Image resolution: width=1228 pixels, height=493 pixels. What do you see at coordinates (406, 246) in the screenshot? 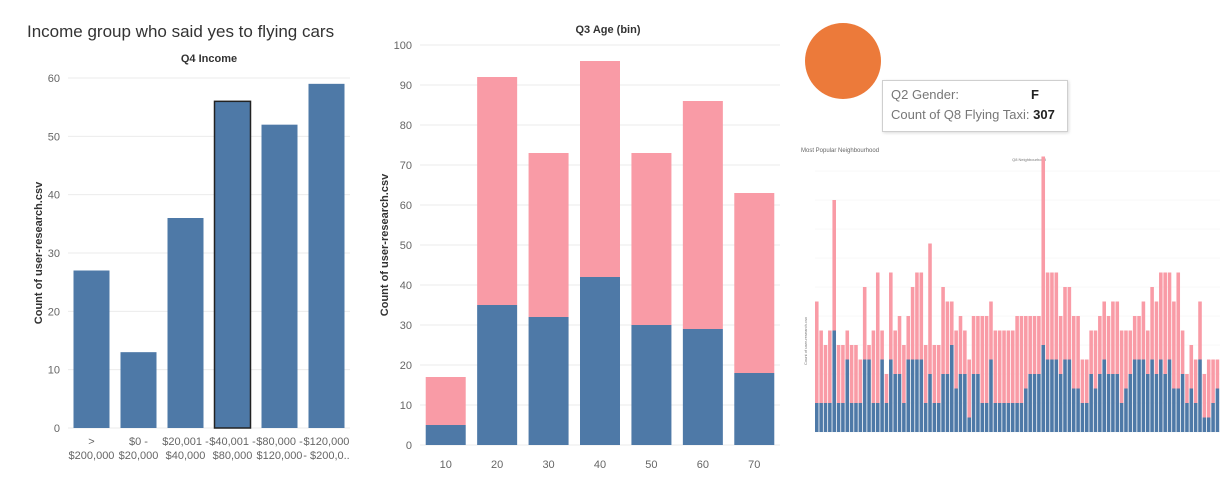
I see `y-tick-label: 50` at bounding box center [406, 246].